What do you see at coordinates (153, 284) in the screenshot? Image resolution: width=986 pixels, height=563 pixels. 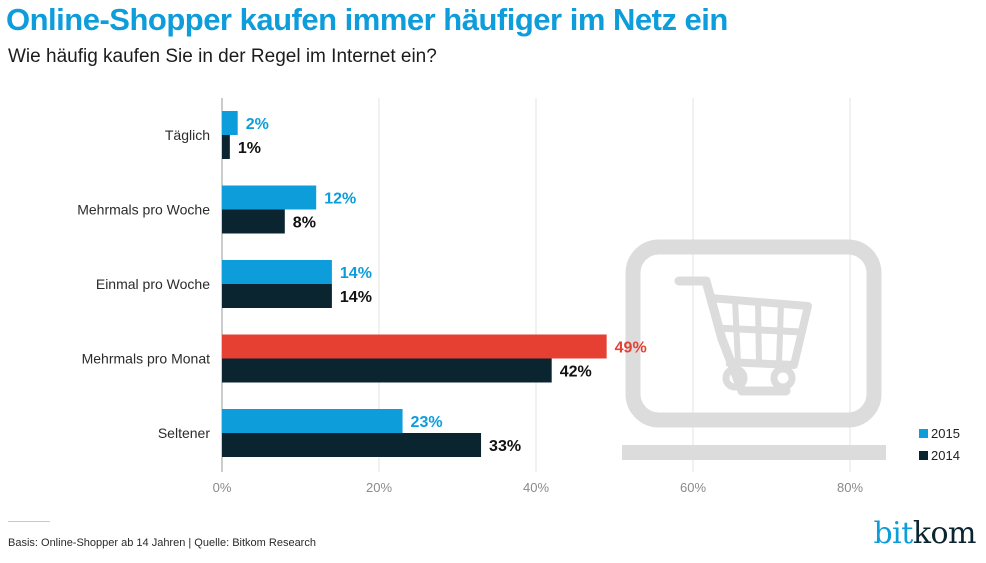 I see `category-label: Einmal pro Woche` at bounding box center [153, 284].